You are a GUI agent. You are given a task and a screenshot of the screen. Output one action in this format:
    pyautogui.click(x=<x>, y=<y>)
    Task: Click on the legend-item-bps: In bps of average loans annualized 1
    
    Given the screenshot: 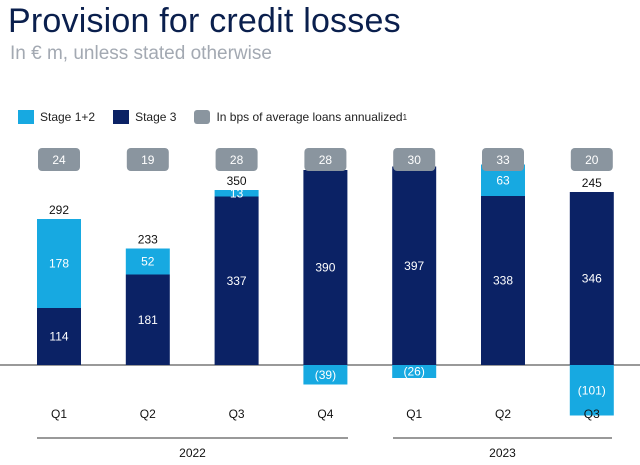 What is the action you would take?
    pyautogui.click(x=300, y=117)
    